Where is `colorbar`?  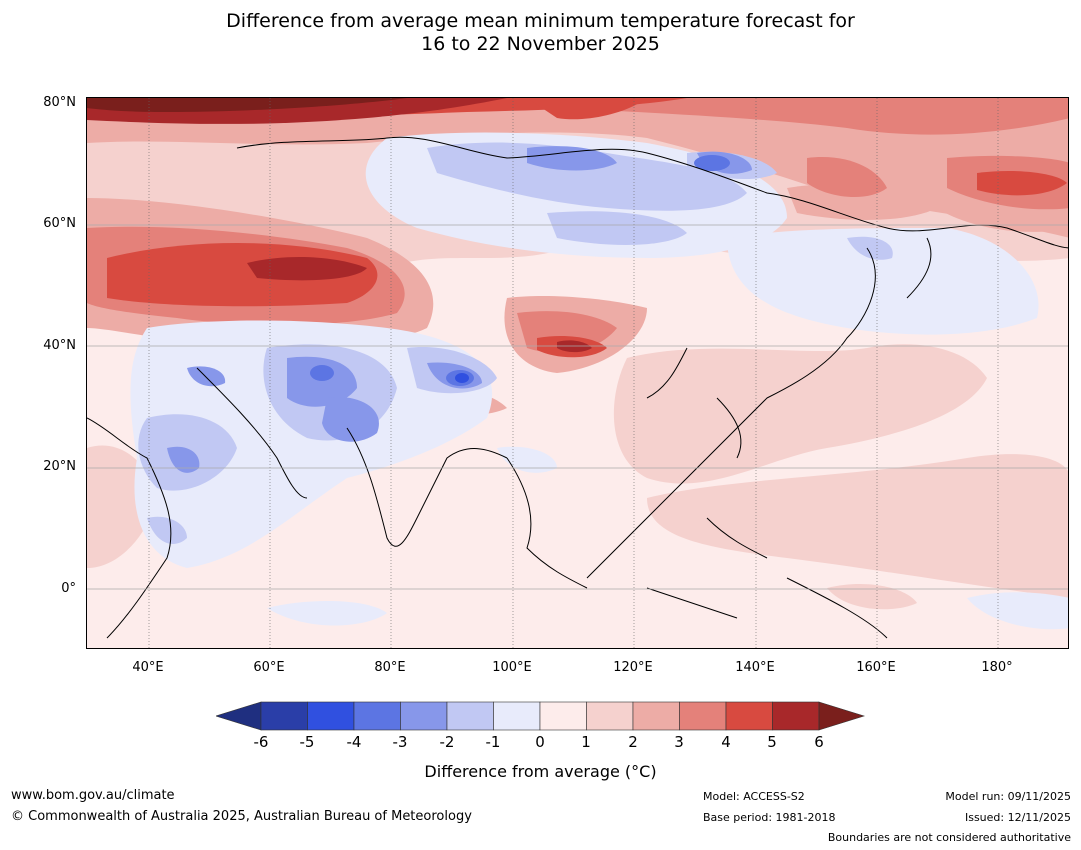 colorbar is located at coordinates (541, 716).